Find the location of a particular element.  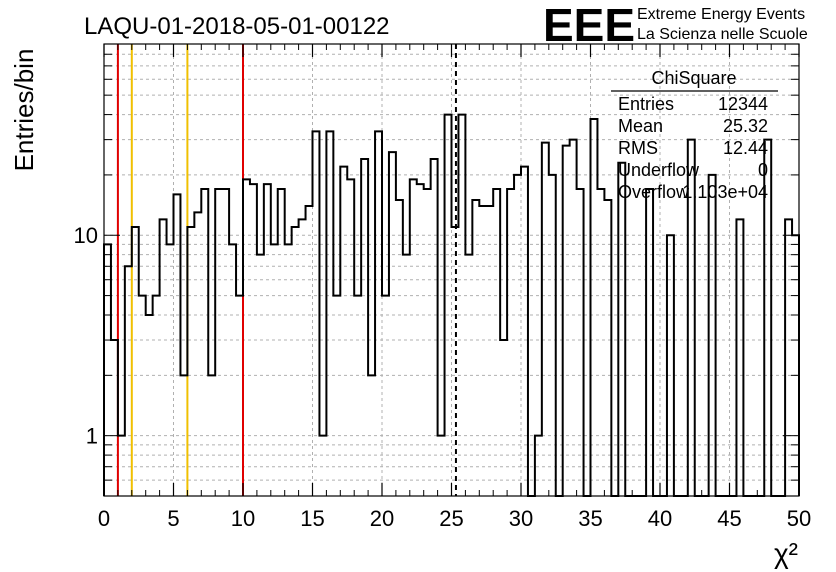

x-axis-label: χ² is located at coordinates (786, 553).